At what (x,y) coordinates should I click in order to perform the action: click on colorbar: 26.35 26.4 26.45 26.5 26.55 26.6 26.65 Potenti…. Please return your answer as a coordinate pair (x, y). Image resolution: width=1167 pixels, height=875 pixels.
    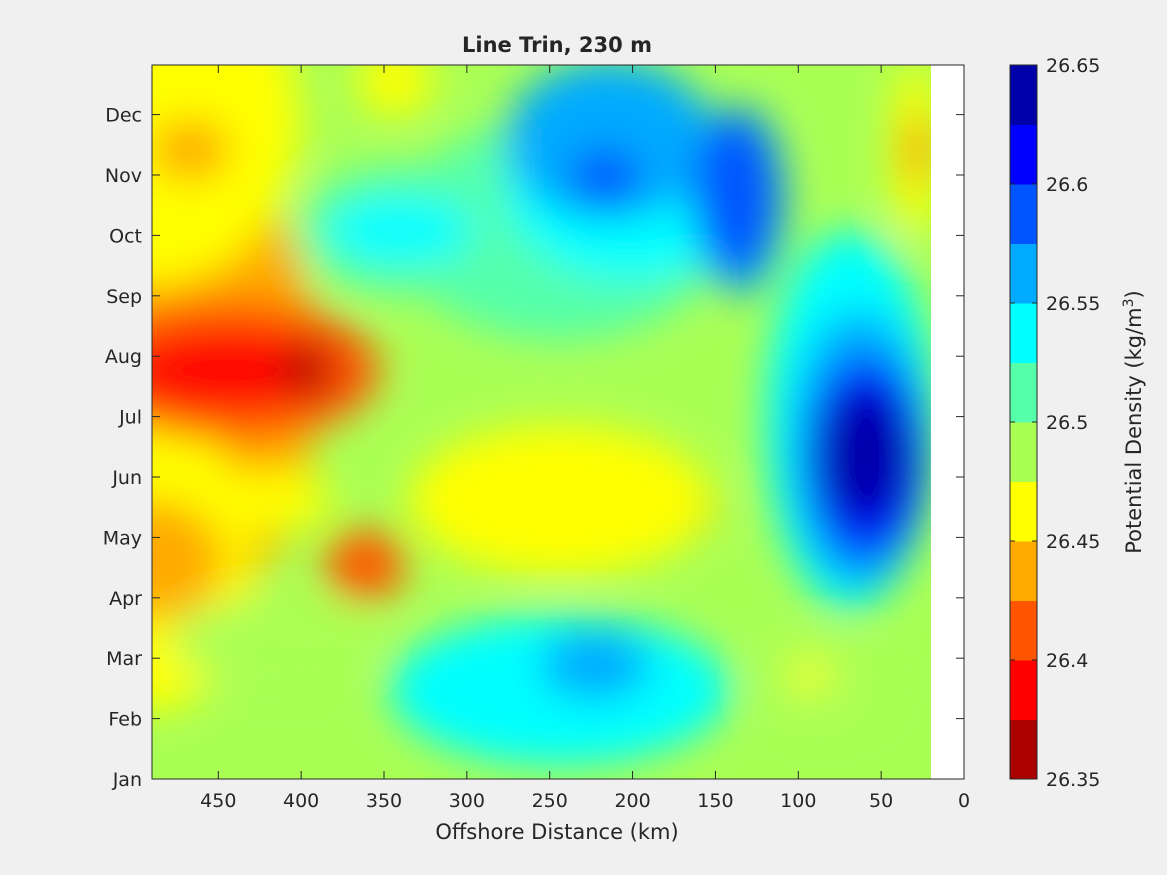
    Looking at the image, I should click on (1077, 423).